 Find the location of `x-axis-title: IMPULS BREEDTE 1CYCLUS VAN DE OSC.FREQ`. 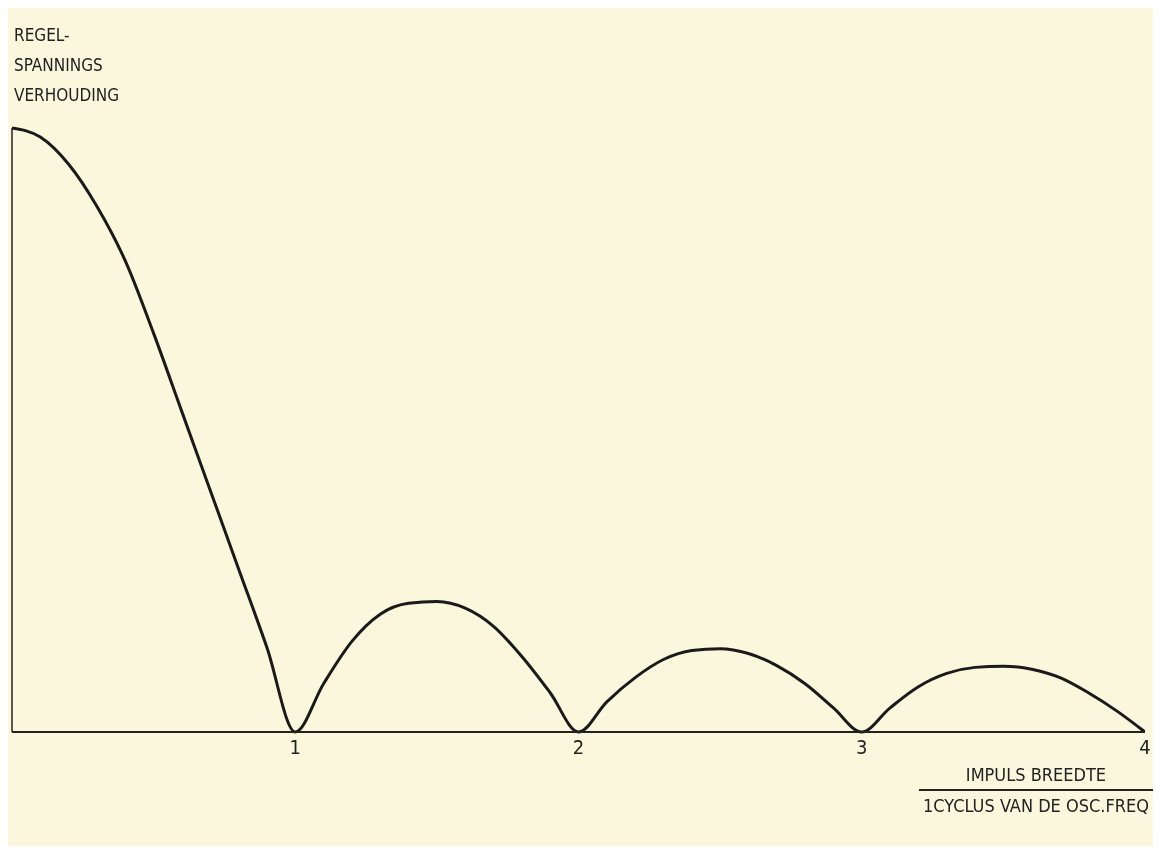

x-axis-title: IMPULS BREEDTE 1CYCLUS VAN DE OSC.FREQ is located at coordinates (1035, 790).